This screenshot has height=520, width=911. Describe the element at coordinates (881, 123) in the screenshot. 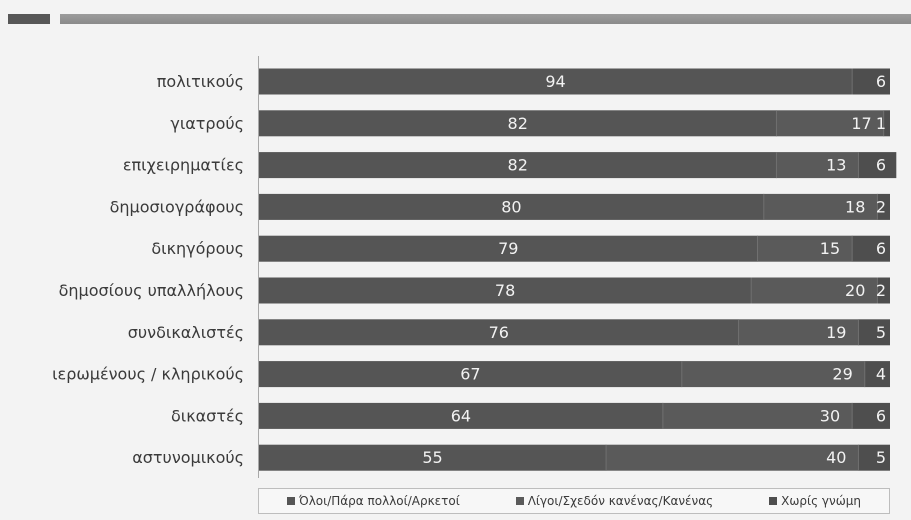

I see `data-label-series-2: 1` at that location.